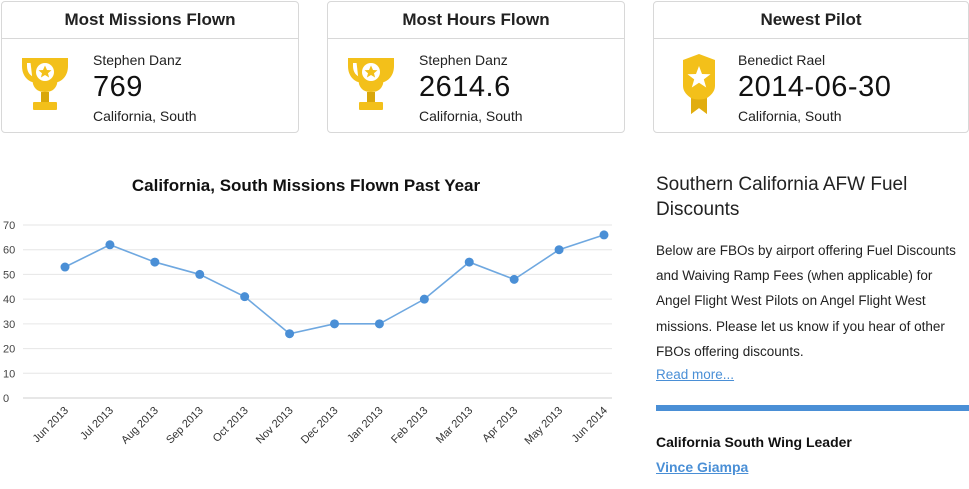 This screenshot has width=969, height=489. I want to click on wing-leader-link: Vince Giampa, so click(702, 467).